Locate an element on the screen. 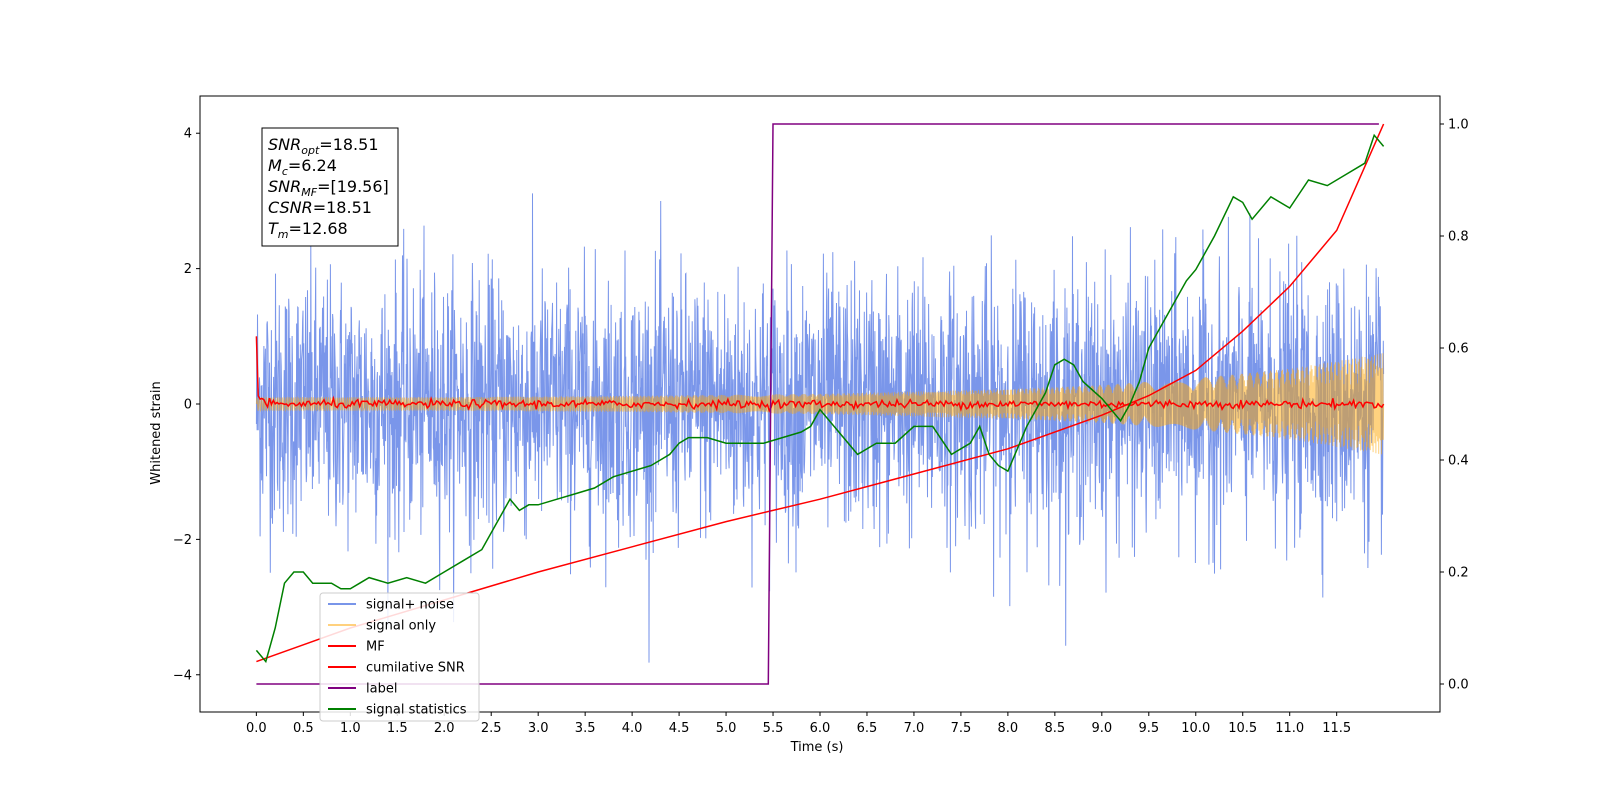  x-tick-label: 8.5 is located at coordinates (1055, 728).